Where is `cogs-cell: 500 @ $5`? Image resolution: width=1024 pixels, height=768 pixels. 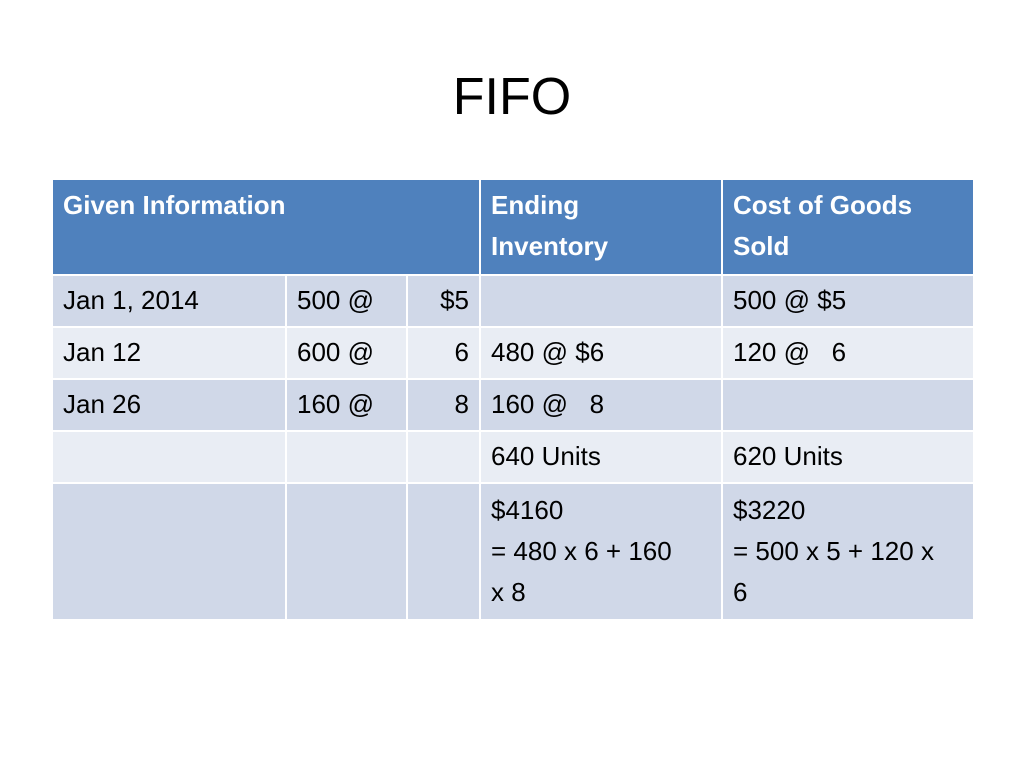
cogs-cell: 500 @ $5 is located at coordinates (848, 301).